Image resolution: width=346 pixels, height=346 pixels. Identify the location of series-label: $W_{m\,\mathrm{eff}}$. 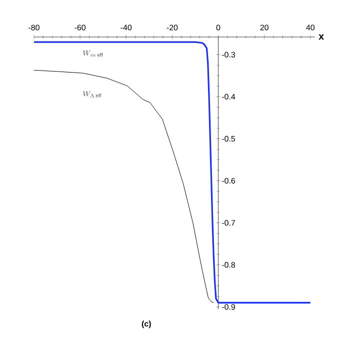
(93, 53).